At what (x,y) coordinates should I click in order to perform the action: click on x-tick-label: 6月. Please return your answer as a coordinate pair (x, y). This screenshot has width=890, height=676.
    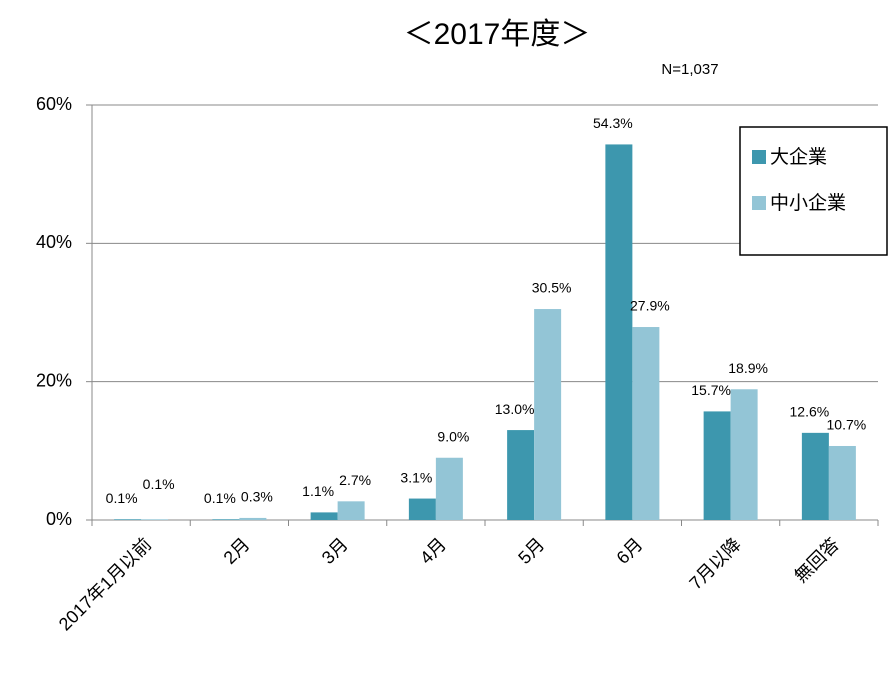
    Looking at the image, I should click on (630, 551).